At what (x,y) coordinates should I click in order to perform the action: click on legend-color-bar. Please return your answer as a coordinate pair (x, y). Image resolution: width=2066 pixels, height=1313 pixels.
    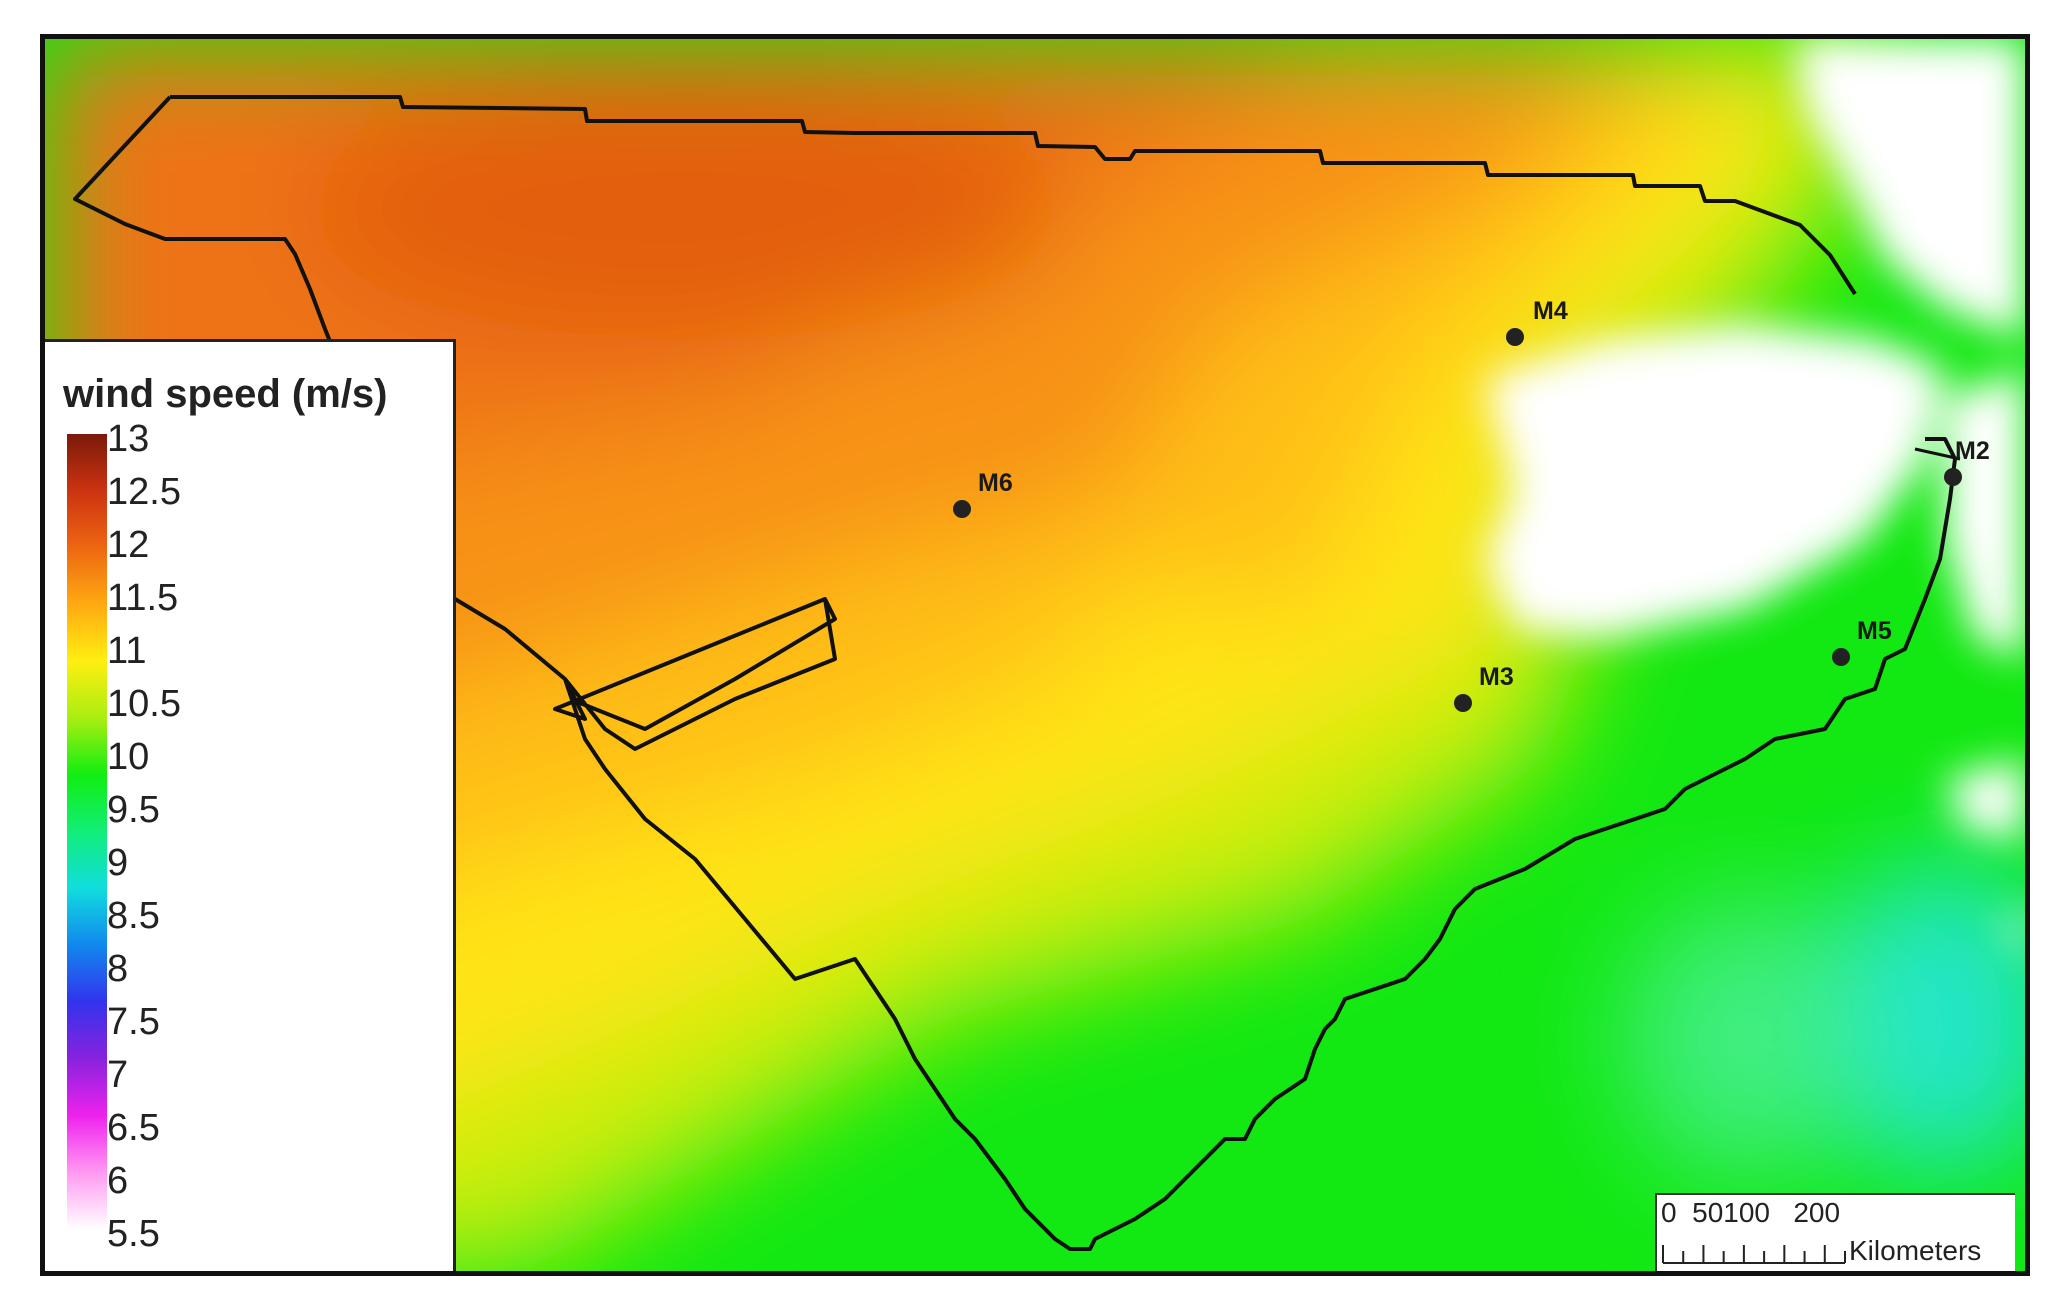
    Looking at the image, I should click on (87, 831).